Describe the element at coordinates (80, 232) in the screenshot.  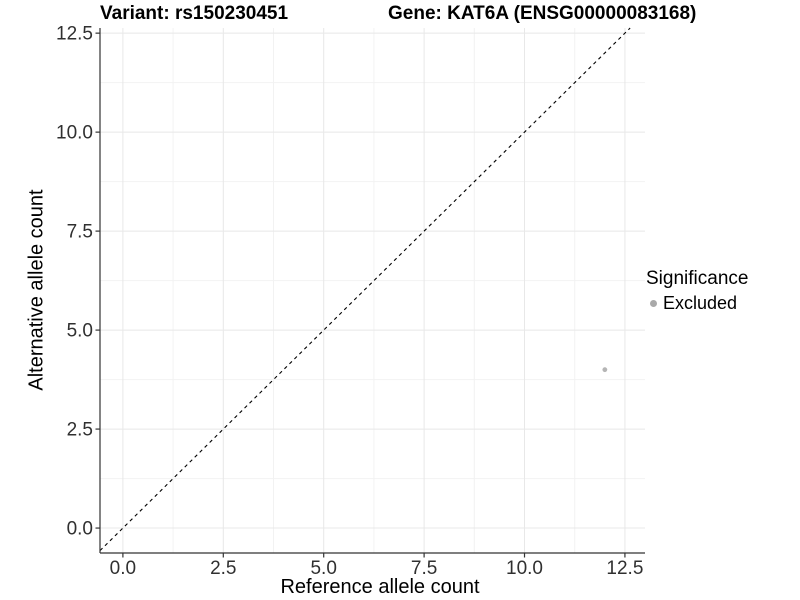
I see `y-tick-label: 7.5` at that location.